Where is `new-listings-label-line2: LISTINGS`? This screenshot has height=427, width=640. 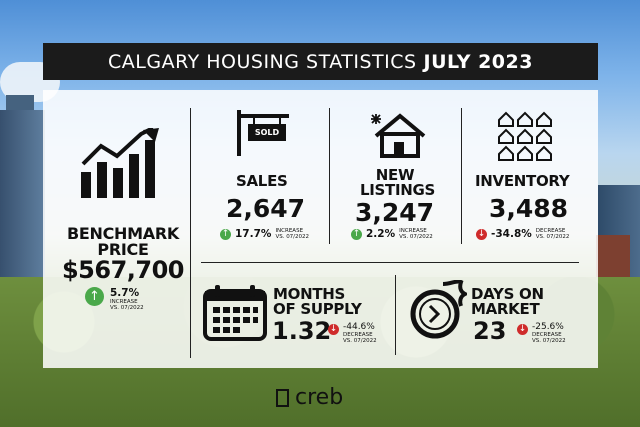 new-listings-label-line2: LISTINGS is located at coordinates (398, 190).